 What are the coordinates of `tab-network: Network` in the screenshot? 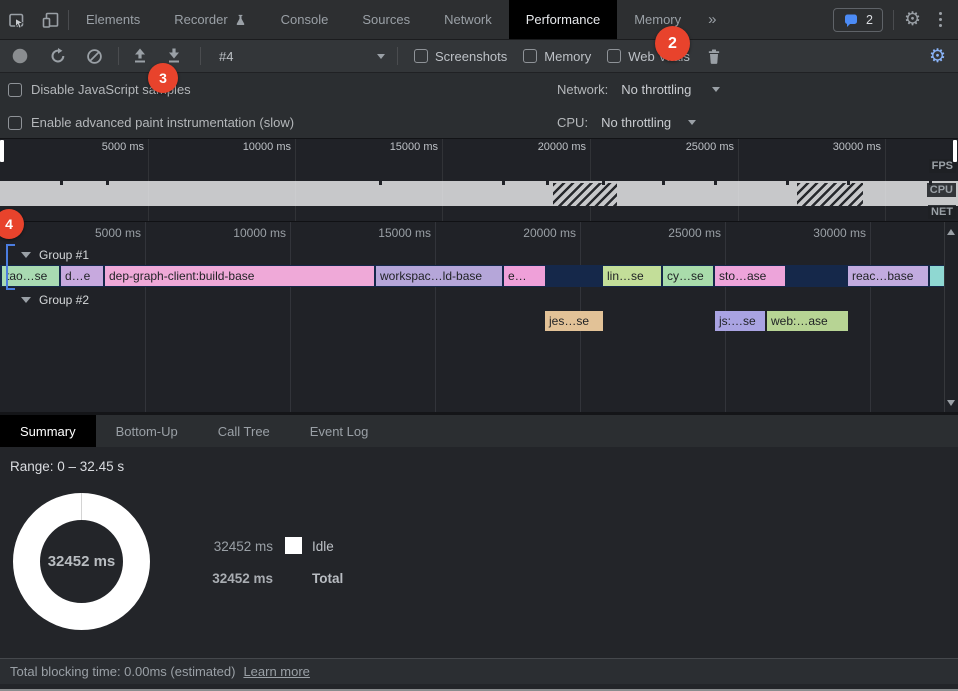 It's located at (468, 19).